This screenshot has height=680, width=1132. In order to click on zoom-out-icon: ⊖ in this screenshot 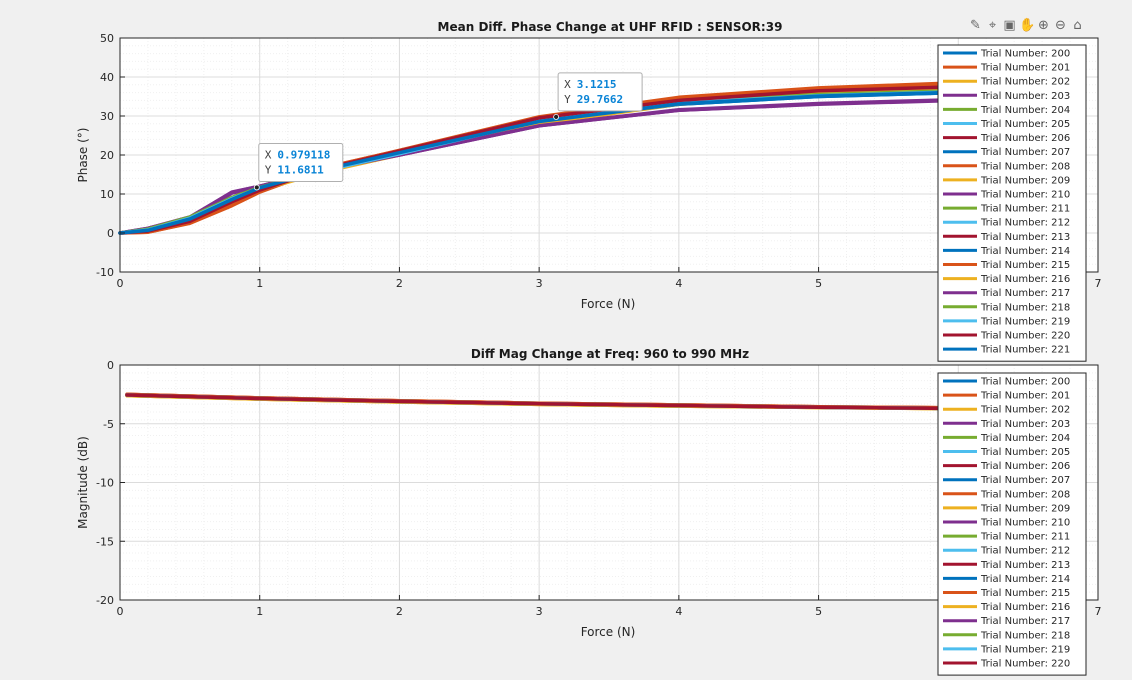, I will do `click(1060, 25)`.